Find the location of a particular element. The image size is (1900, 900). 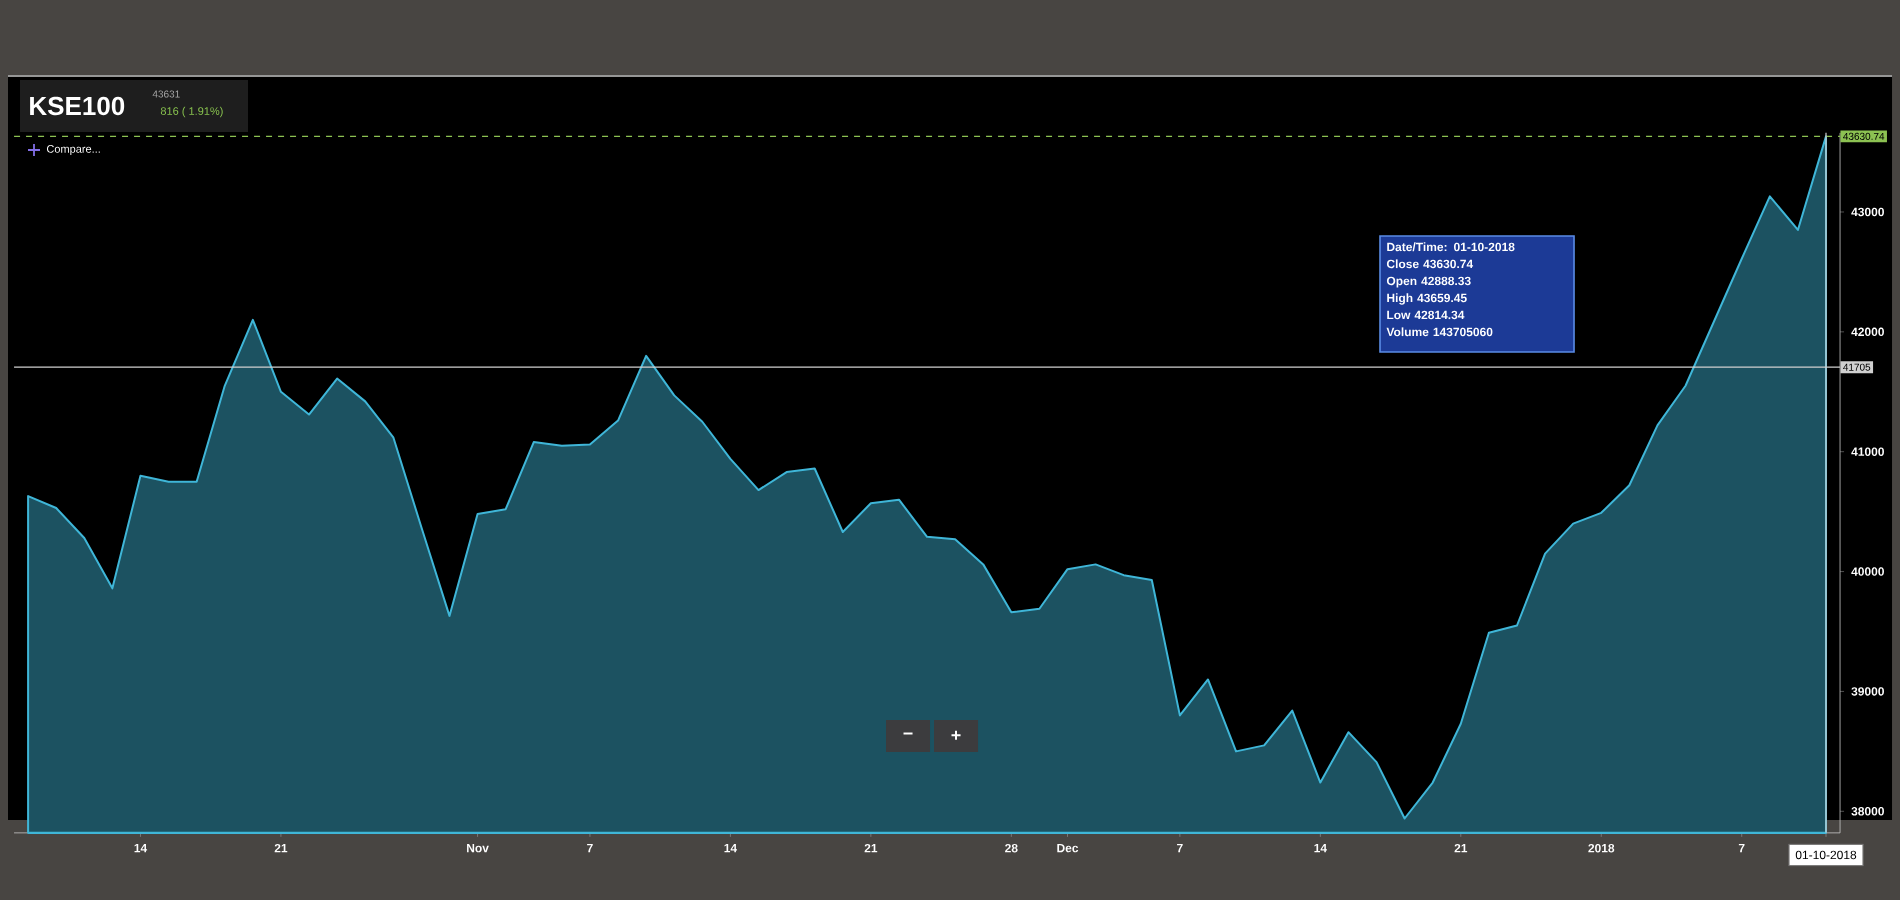

annotation: − is located at coordinates (908, 733).